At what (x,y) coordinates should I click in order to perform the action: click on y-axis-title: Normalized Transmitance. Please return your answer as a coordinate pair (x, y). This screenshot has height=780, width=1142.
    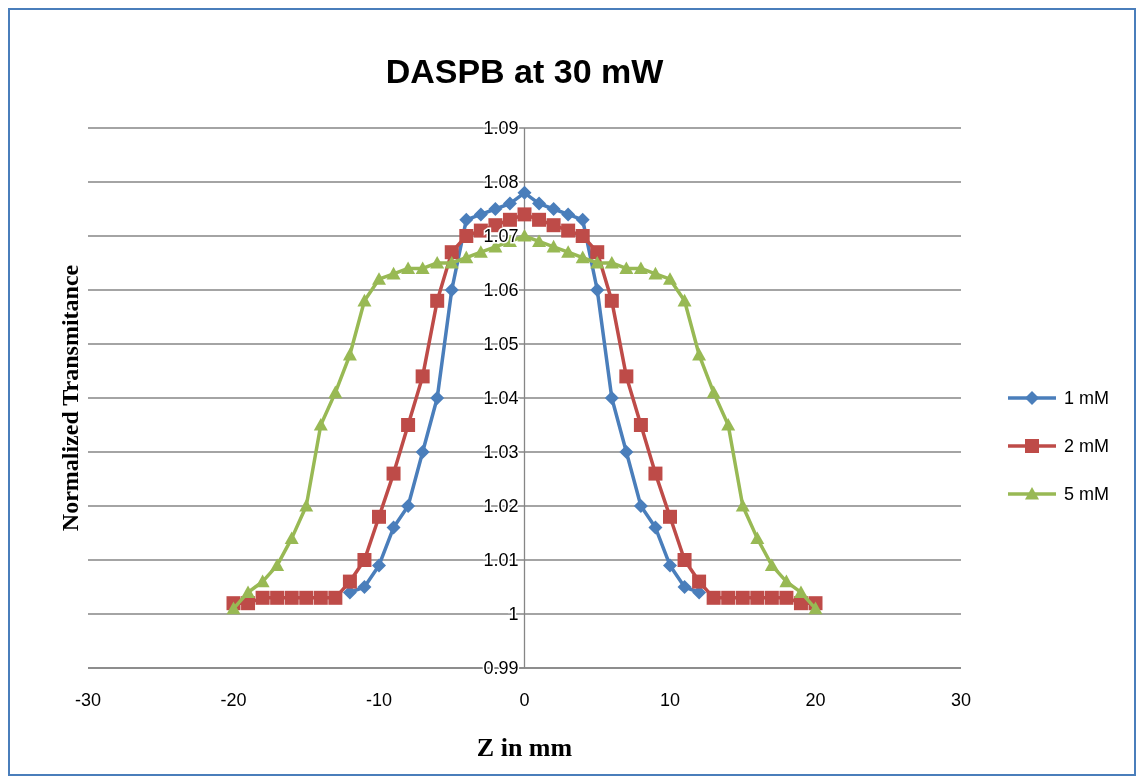
    Looking at the image, I should click on (70, 398).